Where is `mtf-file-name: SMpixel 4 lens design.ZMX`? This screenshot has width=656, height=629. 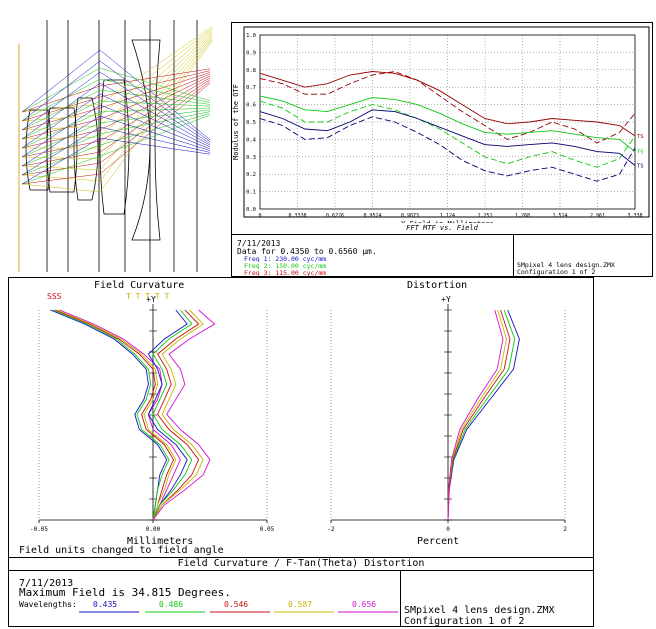 mtf-file-name: SMpixel 4 lens design.ZMX is located at coordinates (566, 265).